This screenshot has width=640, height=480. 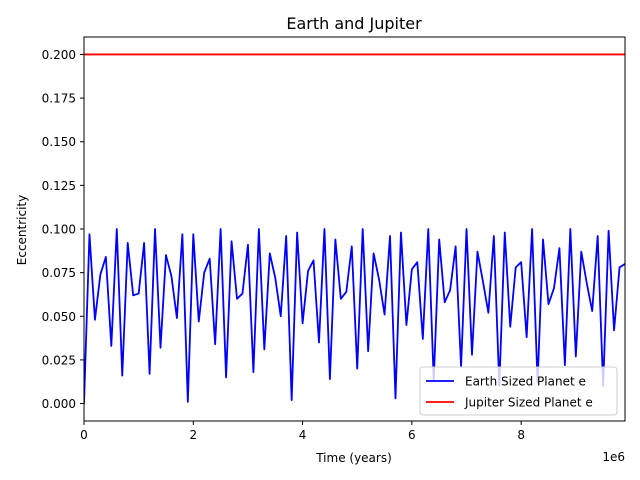 I want to click on x-tick-label: 6, so click(x=412, y=435).